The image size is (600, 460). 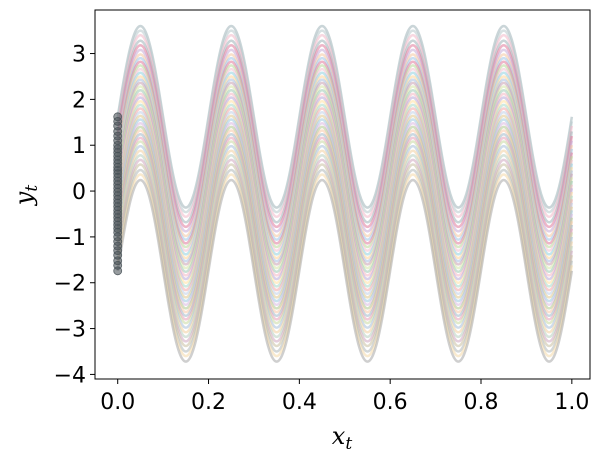 I want to click on y-tick-label: −1, so click(x=70, y=238).